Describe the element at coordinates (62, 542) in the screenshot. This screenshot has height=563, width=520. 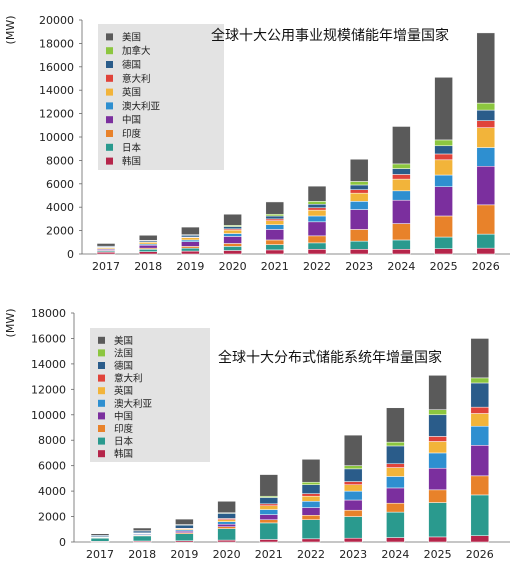
I see `y-tick-label: 0` at that location.